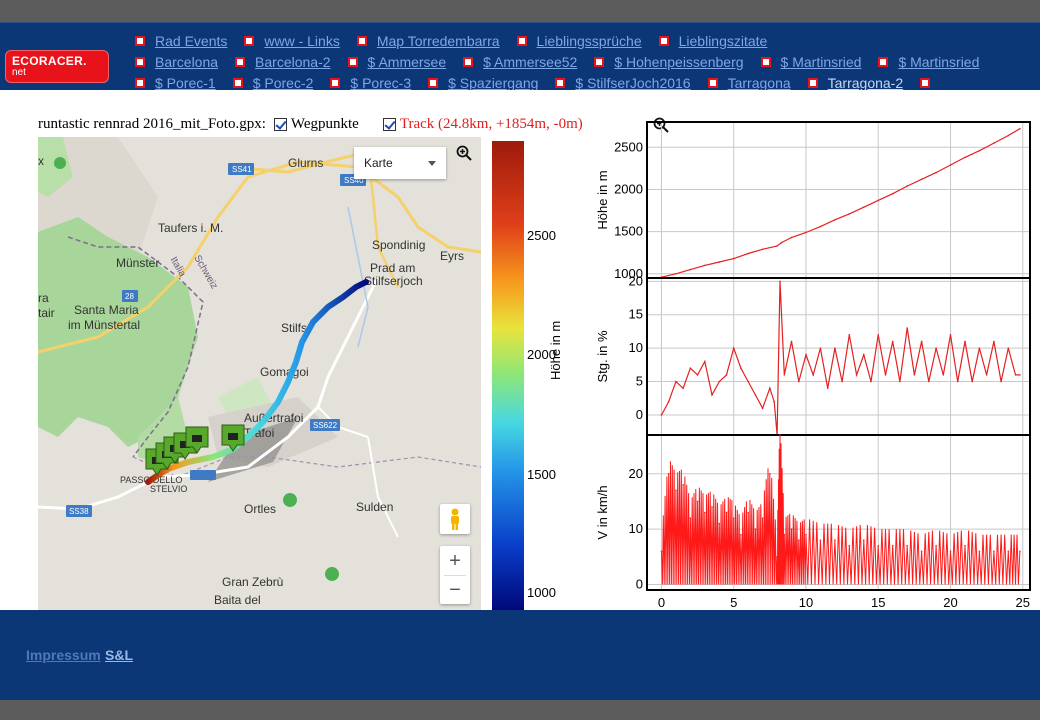  Describe the element at coordinates (878, 602) in the screenshot. I see `x-tick-label: 15` at that location.